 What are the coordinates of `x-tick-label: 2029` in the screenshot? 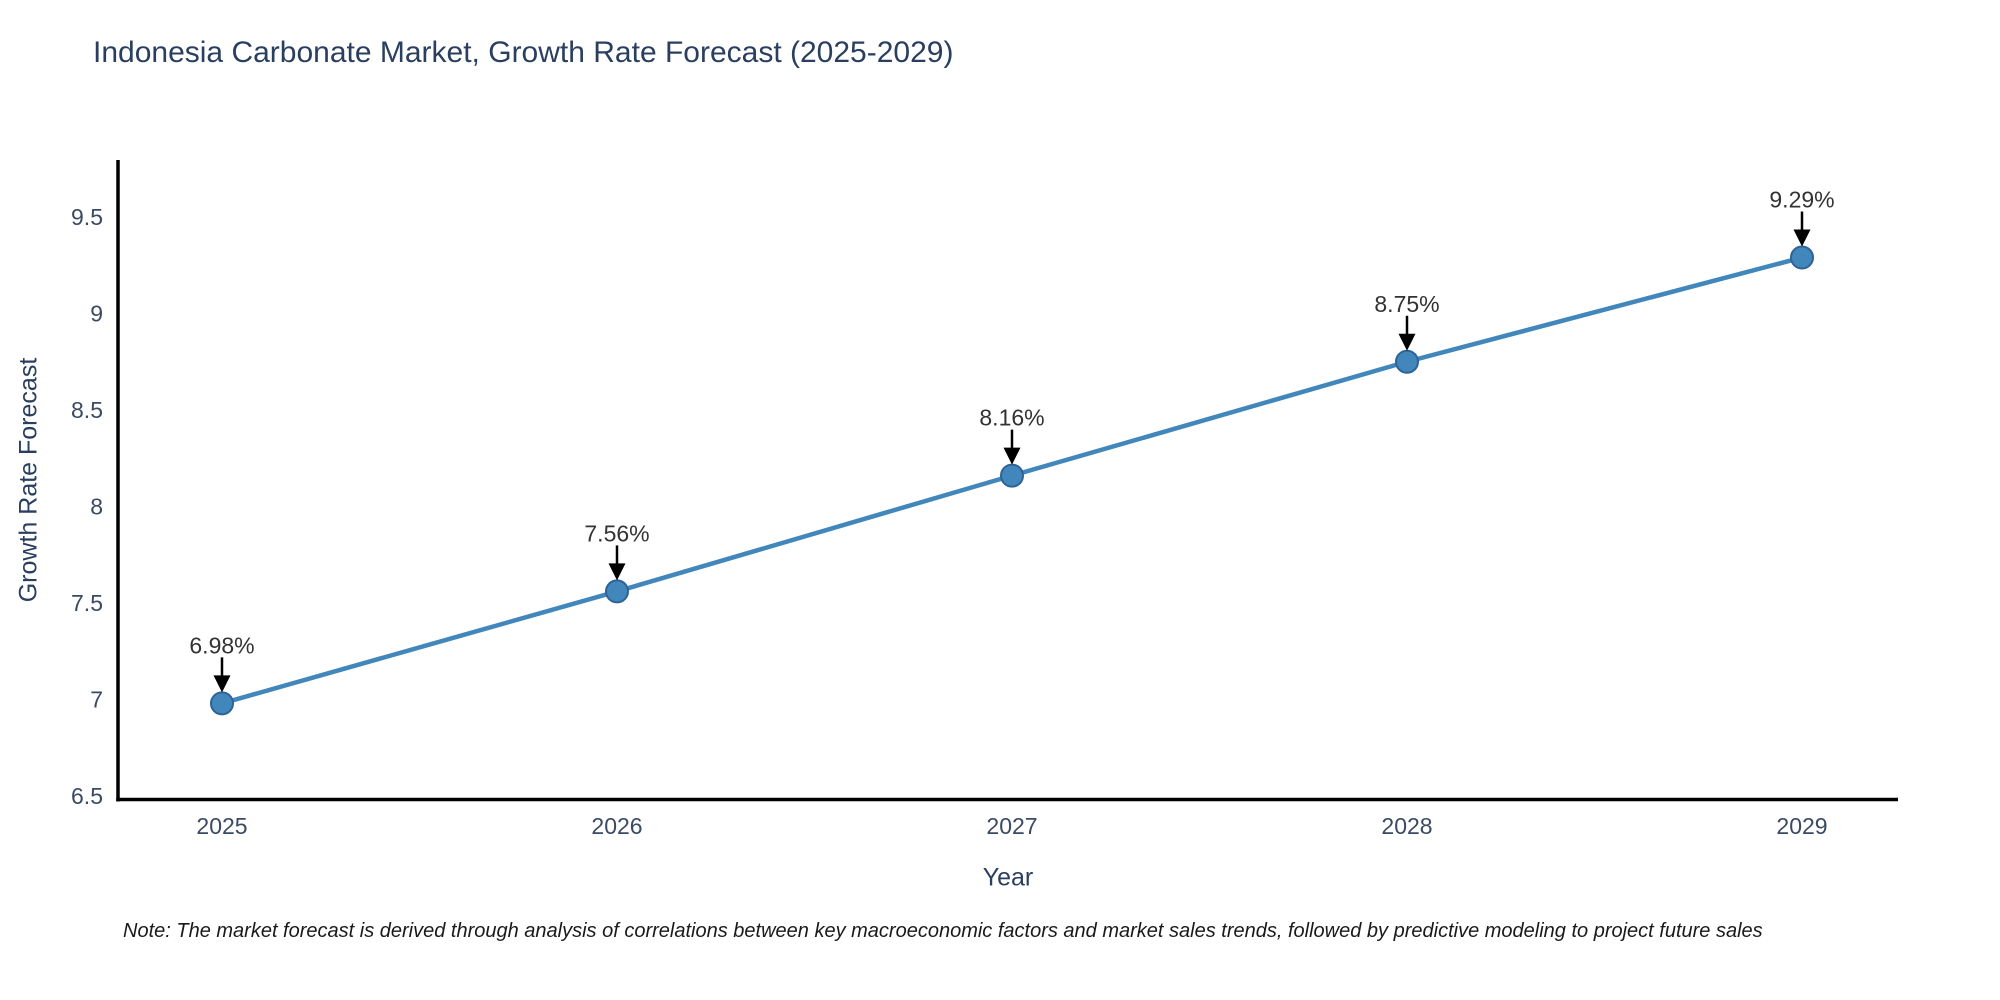 It's located at (1801, 826).